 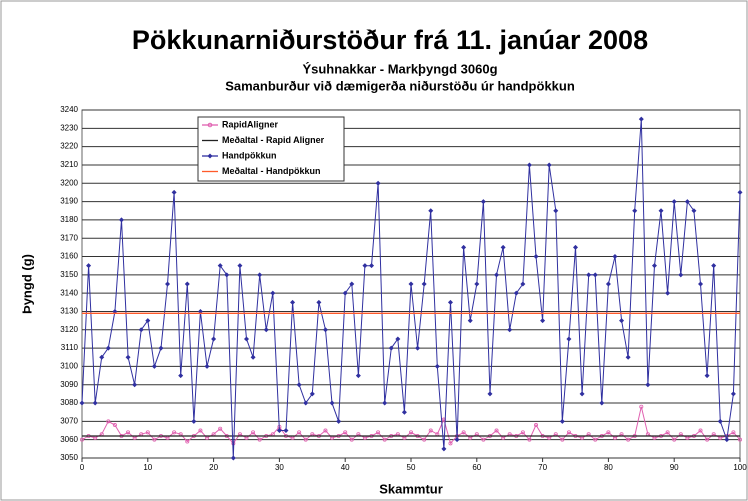 I want to click on chart-title: Pökkunarniðurstöður frá 11. janúar 2008, so click(x=390, y=40).